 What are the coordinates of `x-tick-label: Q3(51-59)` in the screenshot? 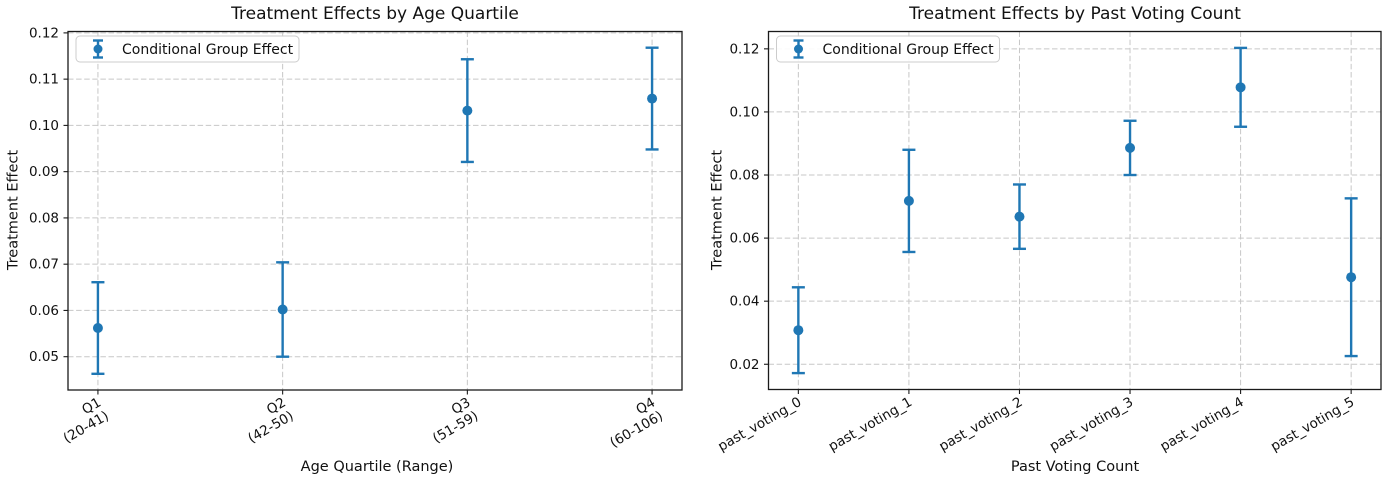 It's located at (451, 421).